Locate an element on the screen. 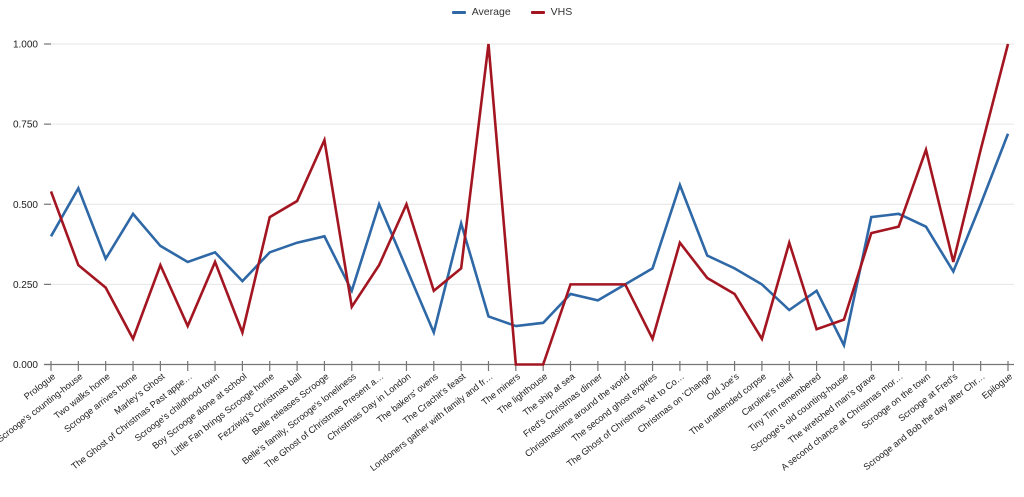 This screenshot has height=497, width=1024. legend: Average VHS is located at coordinates (512, 12).